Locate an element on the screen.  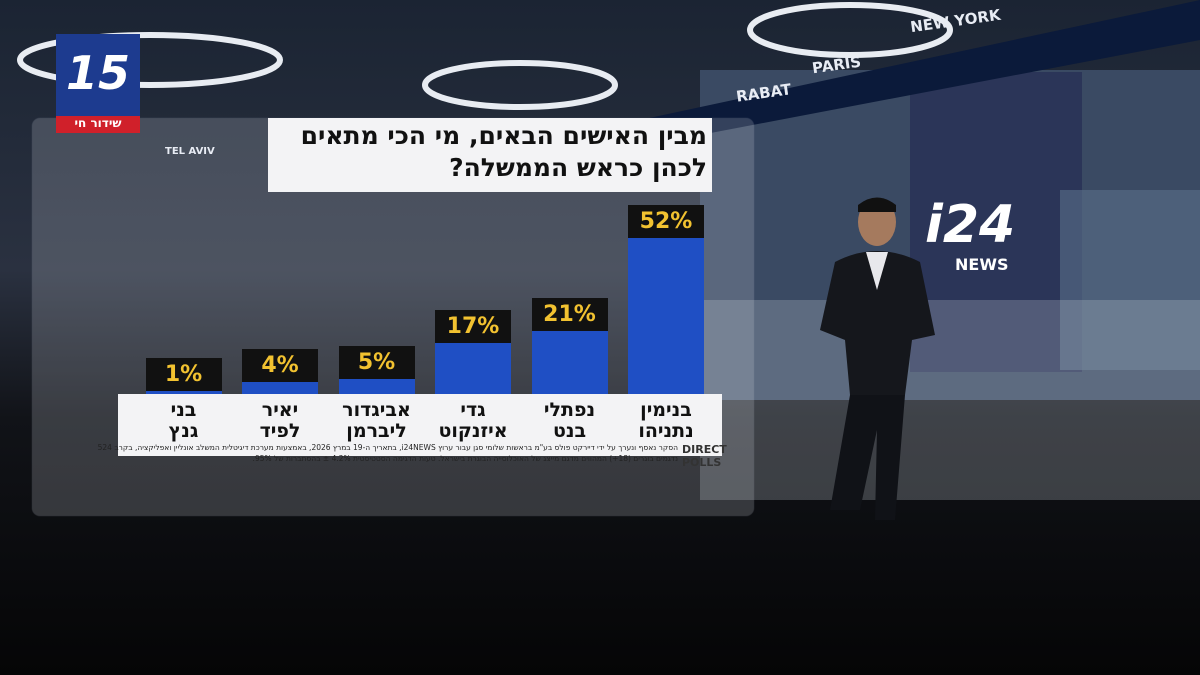
city-label: PARIS is located at coordinates (836, 65).